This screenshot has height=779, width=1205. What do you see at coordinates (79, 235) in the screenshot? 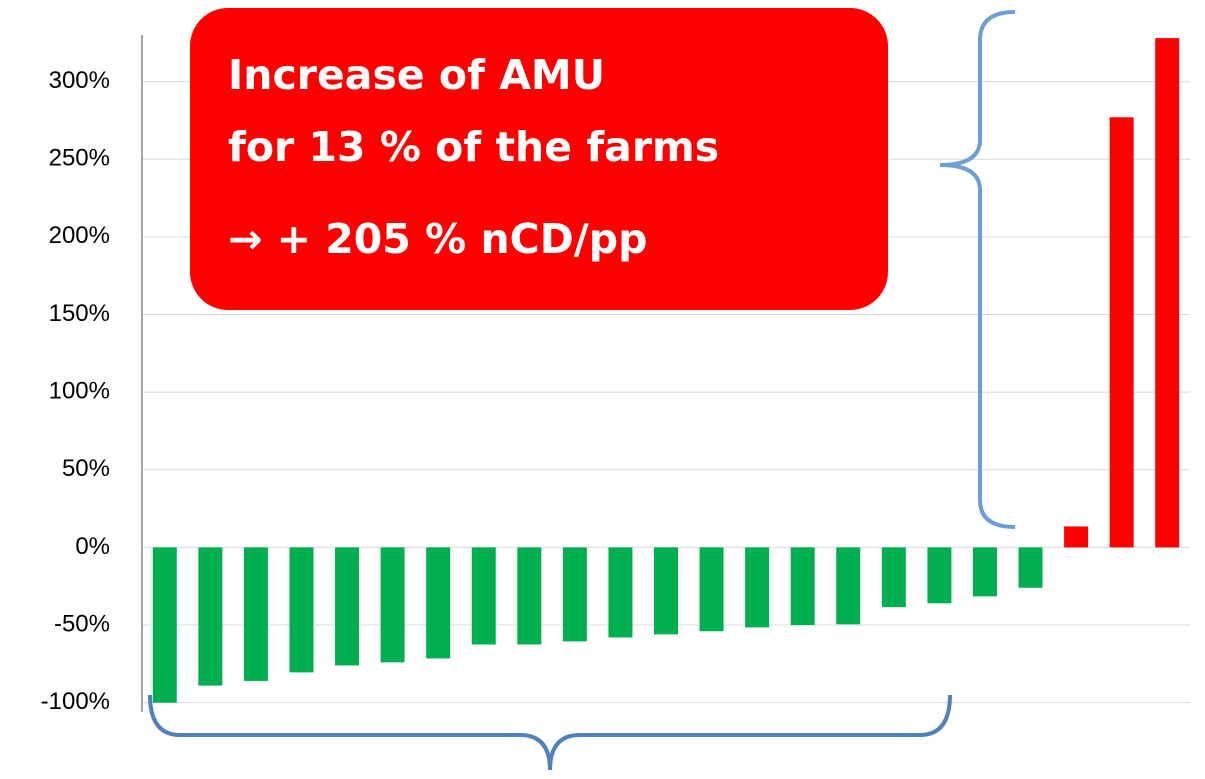
I see `y-tick-label: 200%` at bounding box center [79, 235].